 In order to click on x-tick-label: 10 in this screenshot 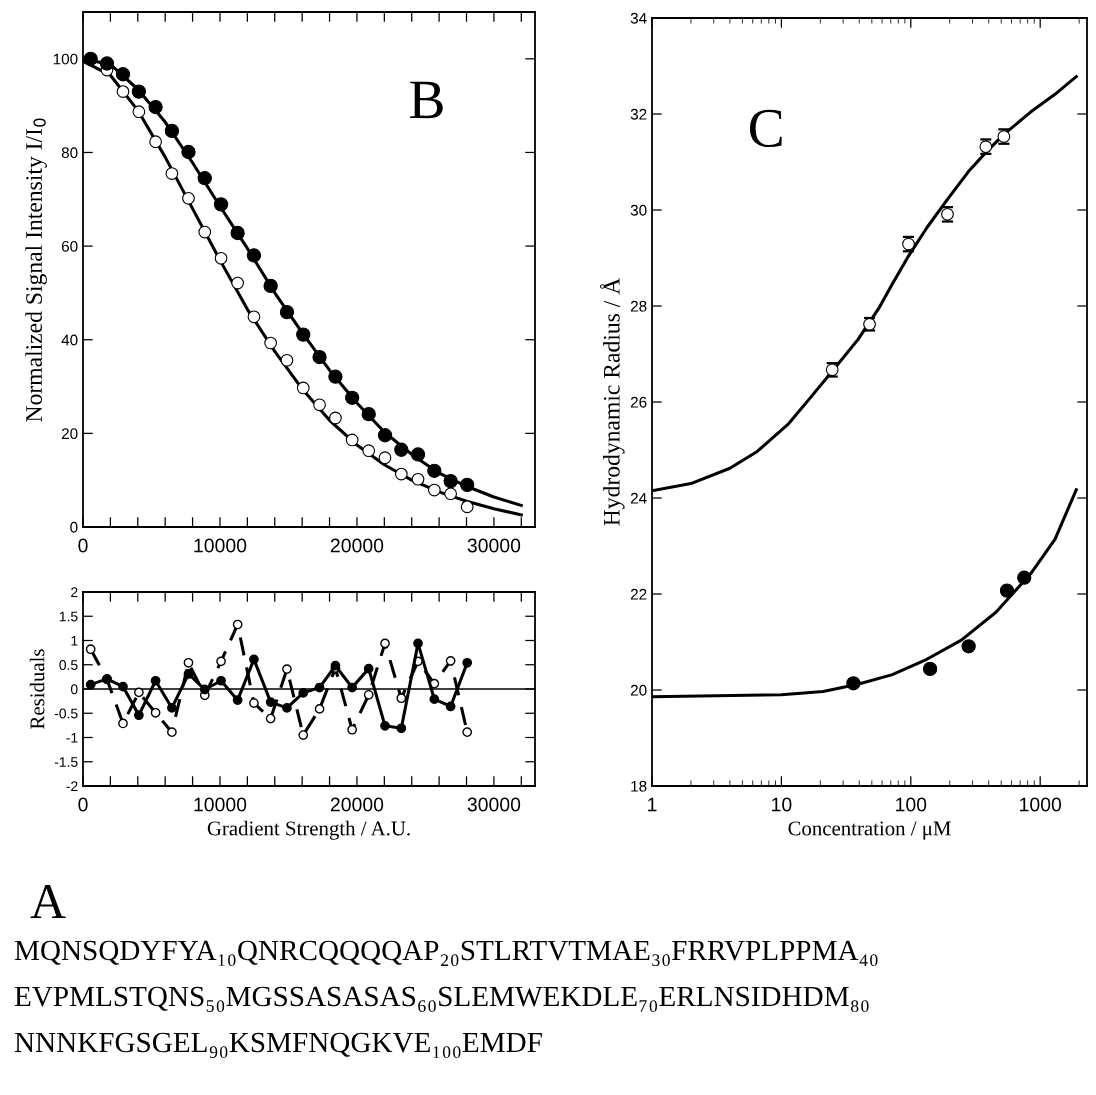, I will do `click(782, 804)`.